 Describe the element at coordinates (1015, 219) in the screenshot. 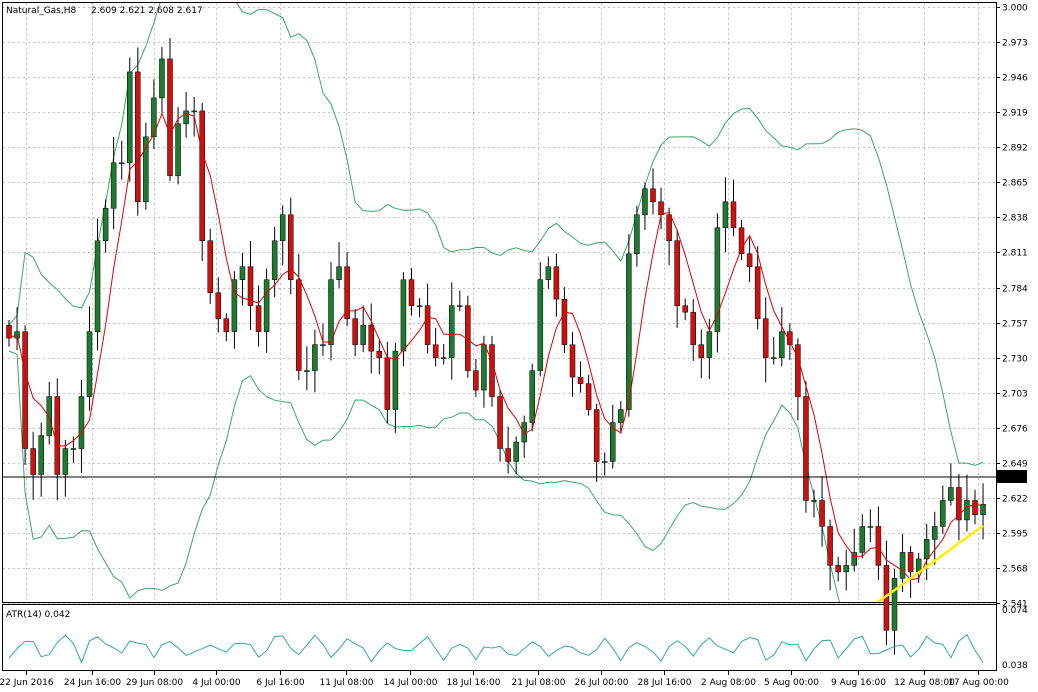

I see `y-tick-label: 2.838` at that location.